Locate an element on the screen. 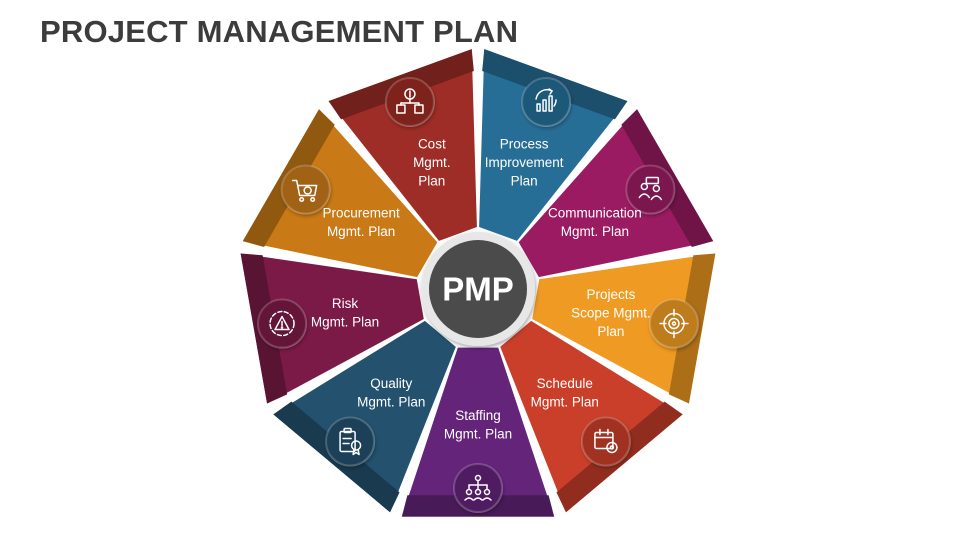 Image resolution: width=960 pixels, height=540 pixels. segment-label-line: Improvement is located at coordinates (524, 162).